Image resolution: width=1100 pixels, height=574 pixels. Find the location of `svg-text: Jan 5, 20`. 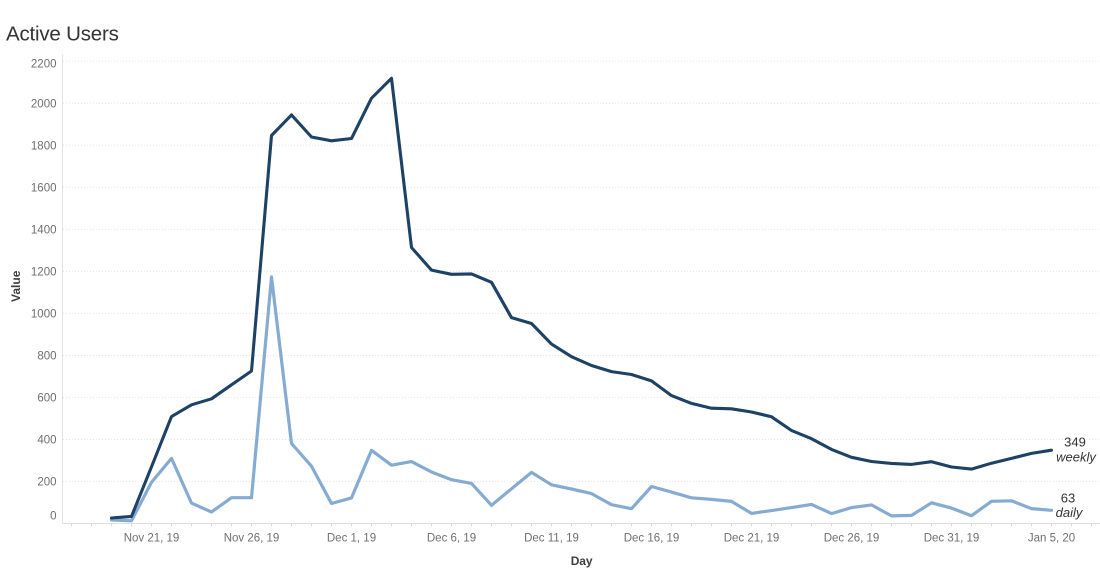

svg-text: Jan 5, 20 is located at coordinates (1051, 539).